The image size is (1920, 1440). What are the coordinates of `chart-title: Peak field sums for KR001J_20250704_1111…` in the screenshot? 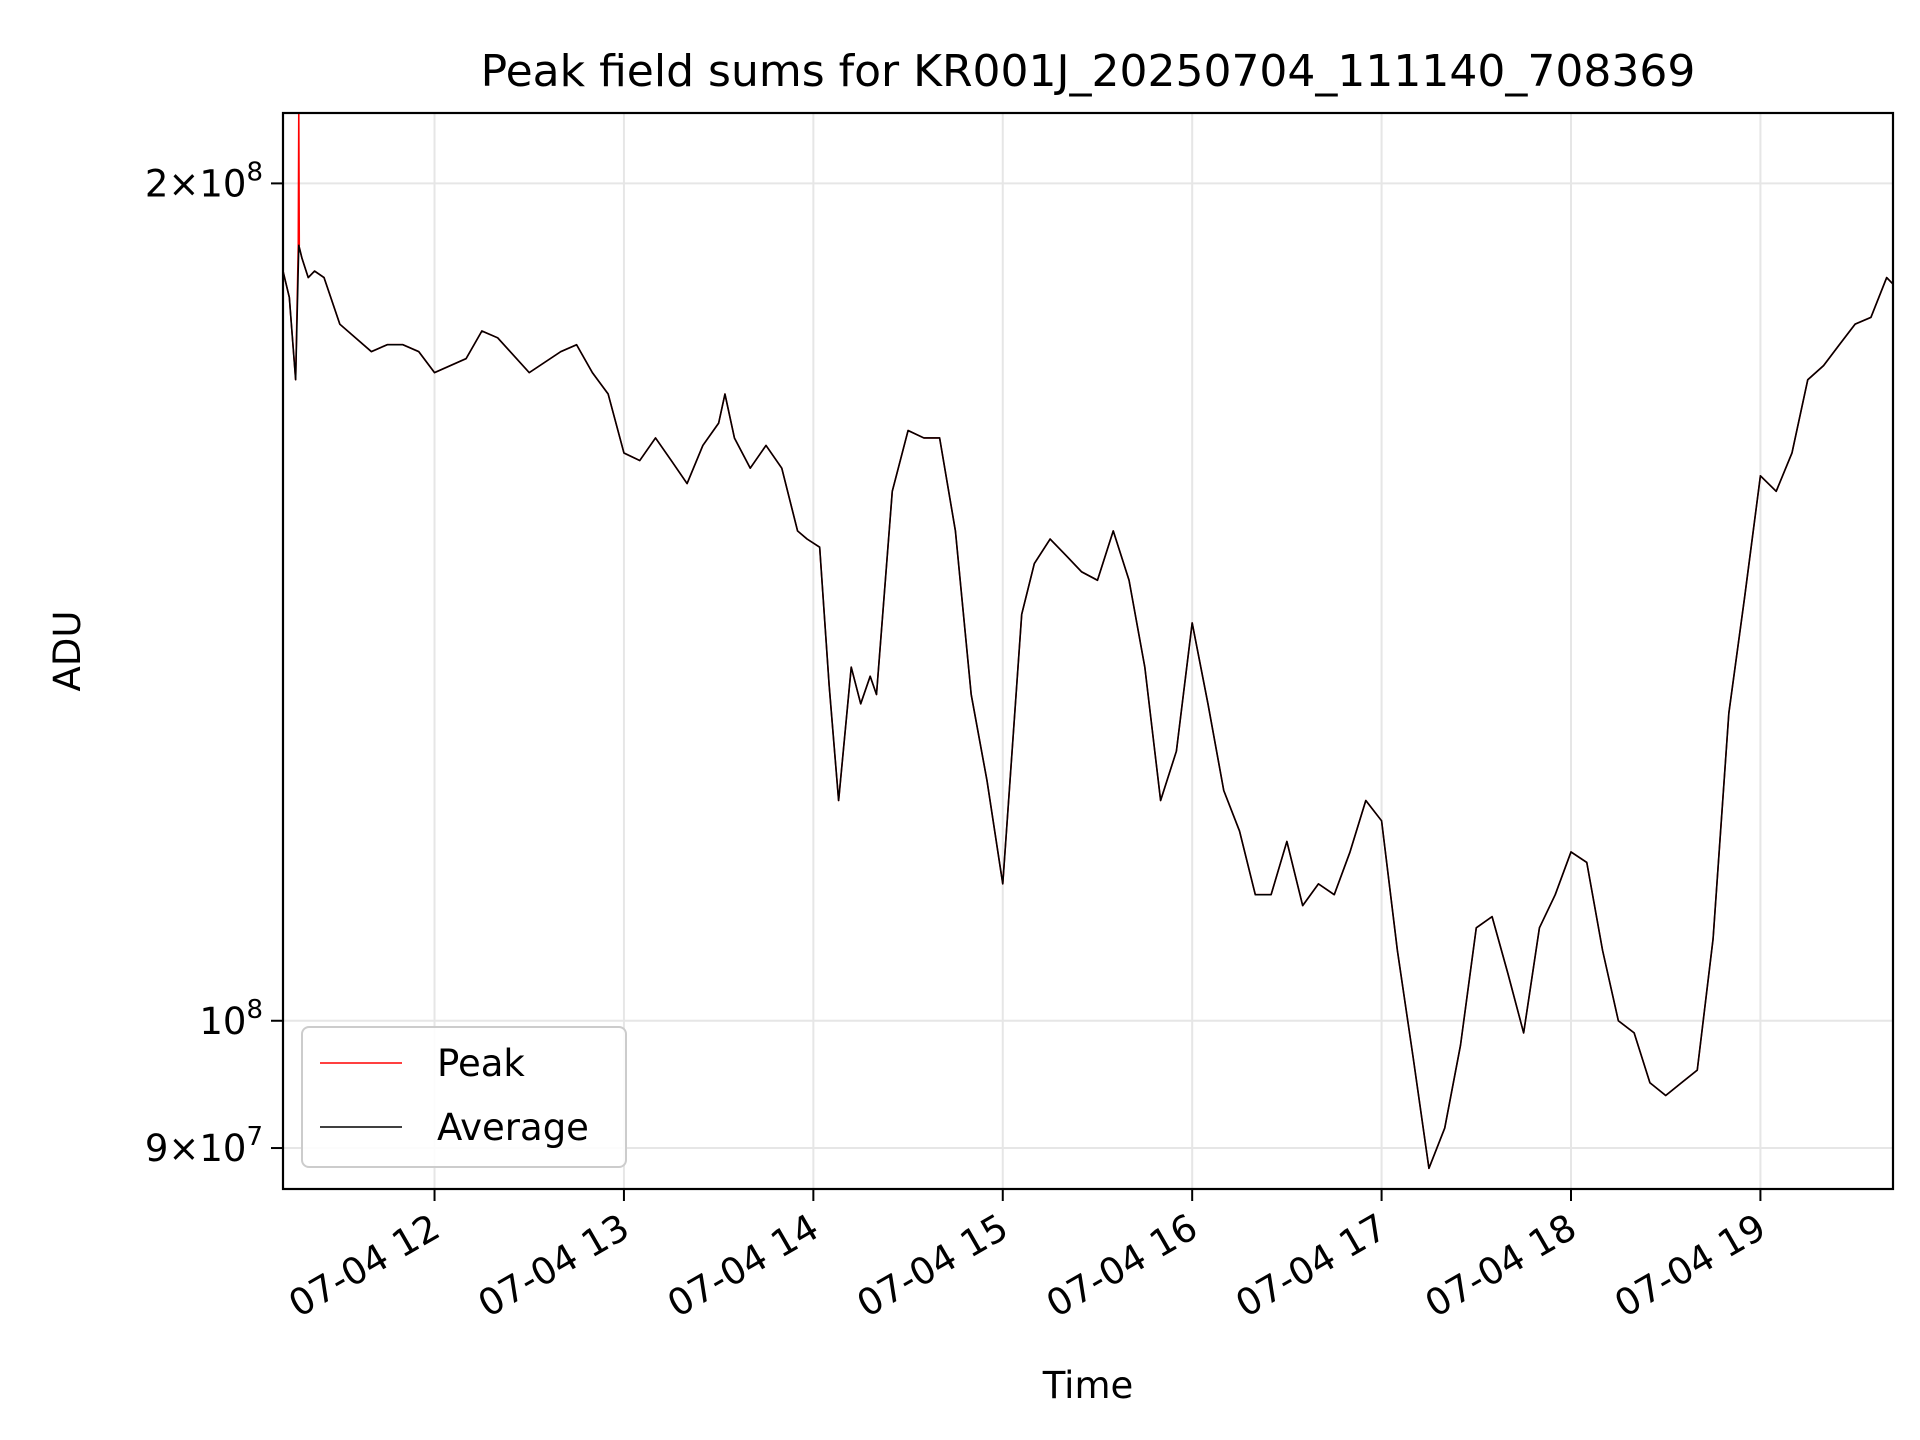 It's located at (1088, 71).